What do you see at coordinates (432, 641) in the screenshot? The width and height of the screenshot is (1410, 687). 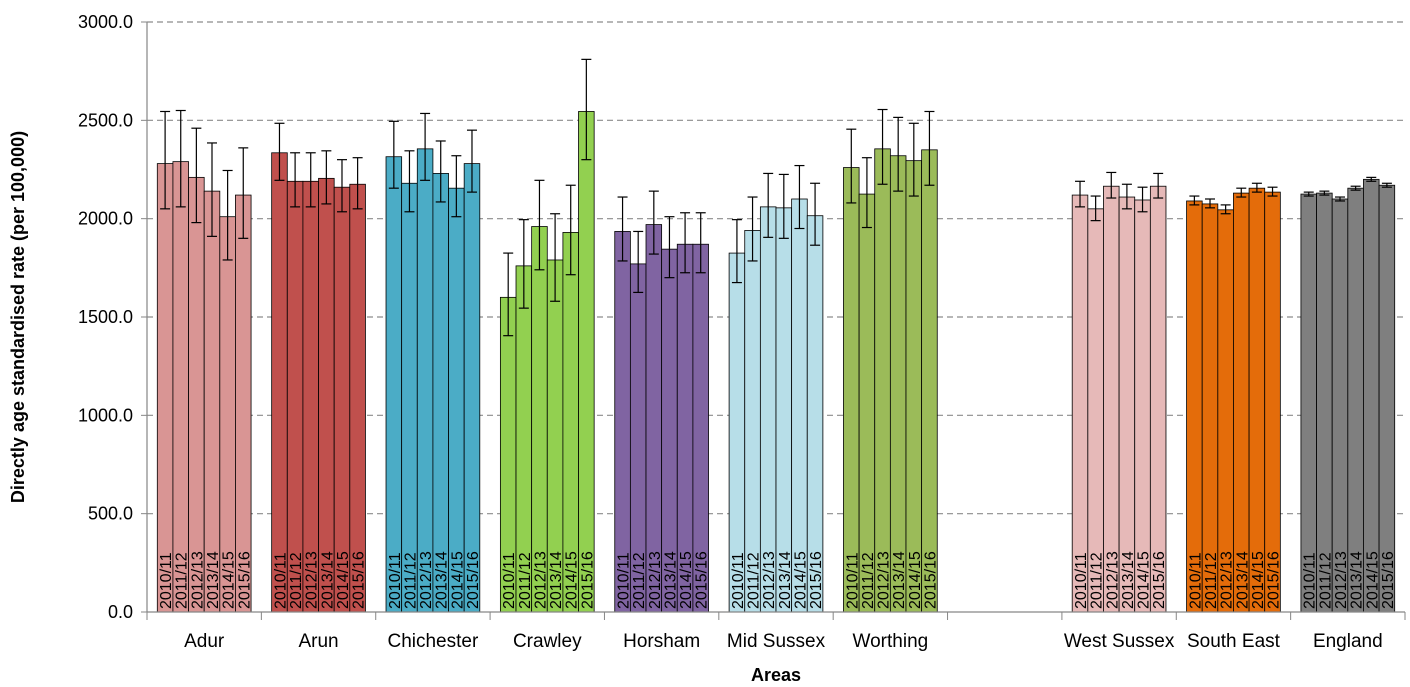 I see `x-category-label: Chichester` at bounding box center [432, 641].